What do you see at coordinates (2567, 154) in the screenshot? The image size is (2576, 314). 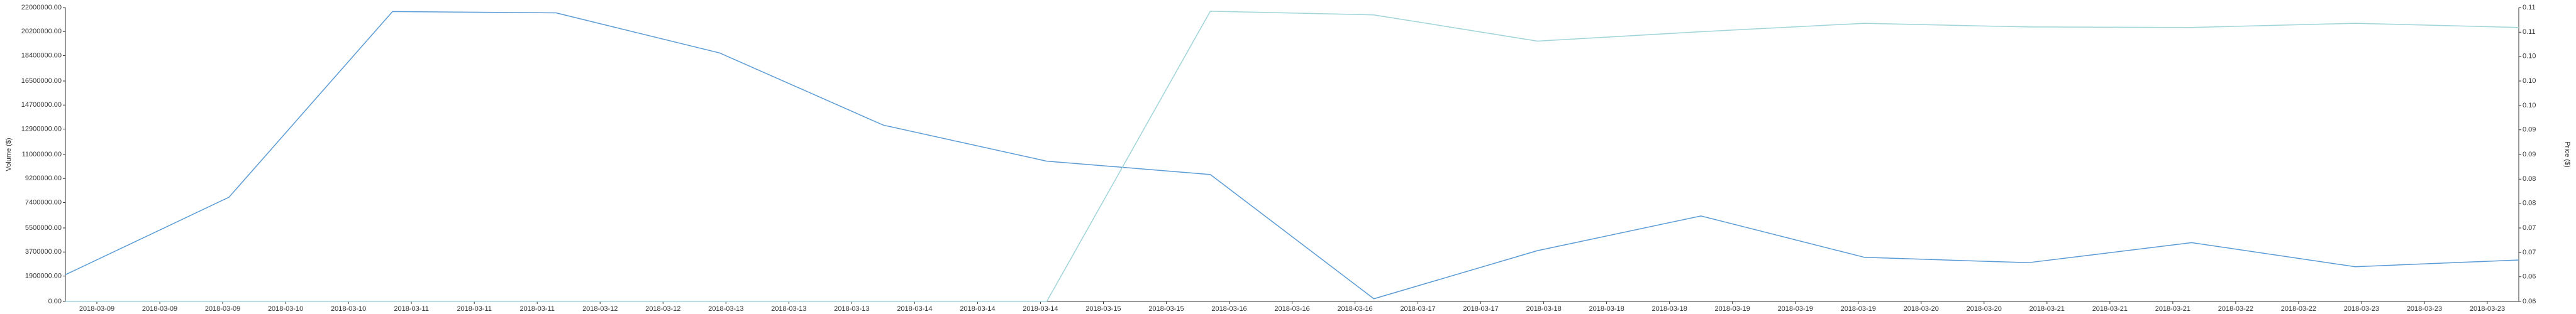 I see `y2-axis-title: Price ($)` at bounding box center [2567, 154].